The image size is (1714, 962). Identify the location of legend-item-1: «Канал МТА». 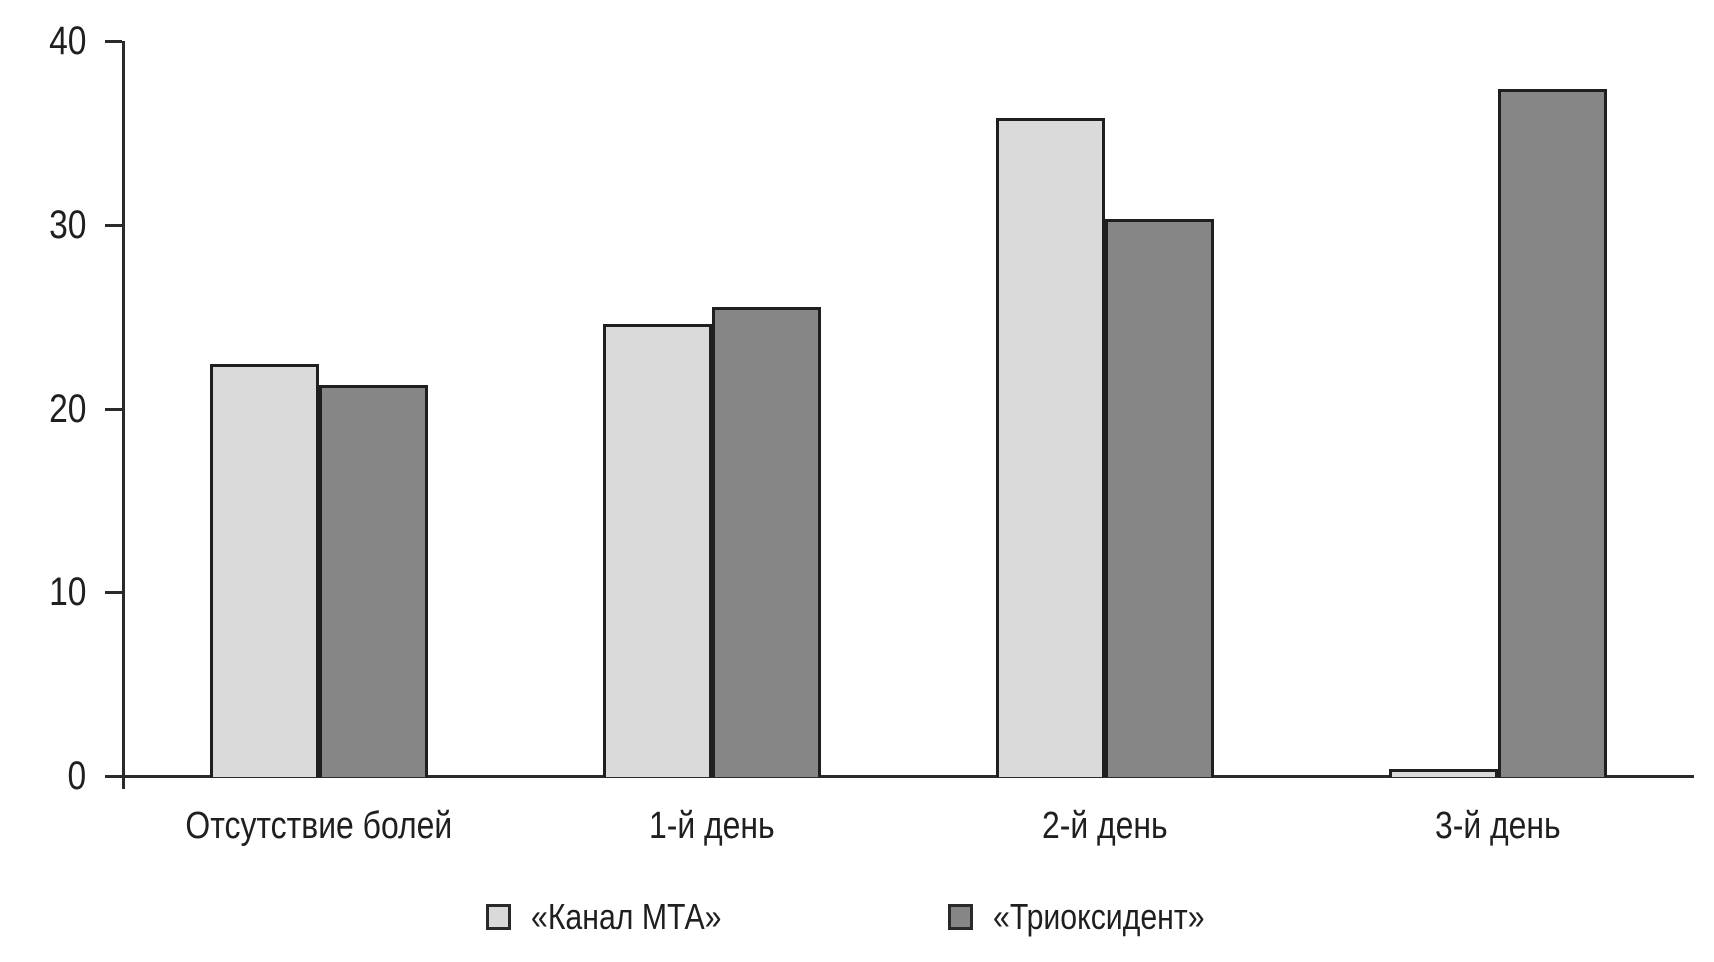
(622, 917).